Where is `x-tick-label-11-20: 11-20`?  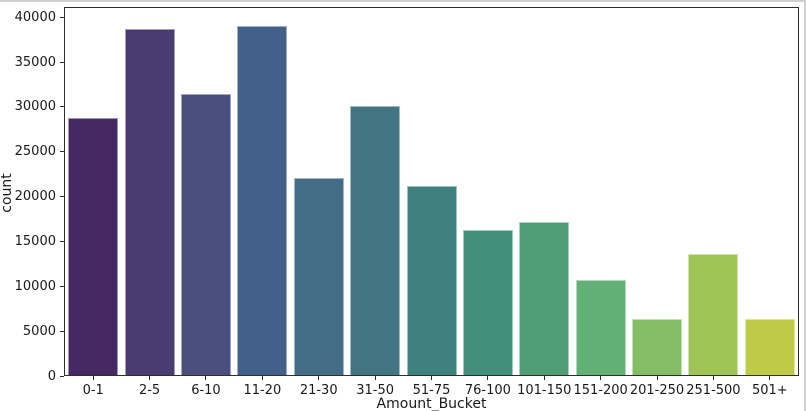
x-tick-label-11-20: 11-20 is located at coordinates (262, 390).